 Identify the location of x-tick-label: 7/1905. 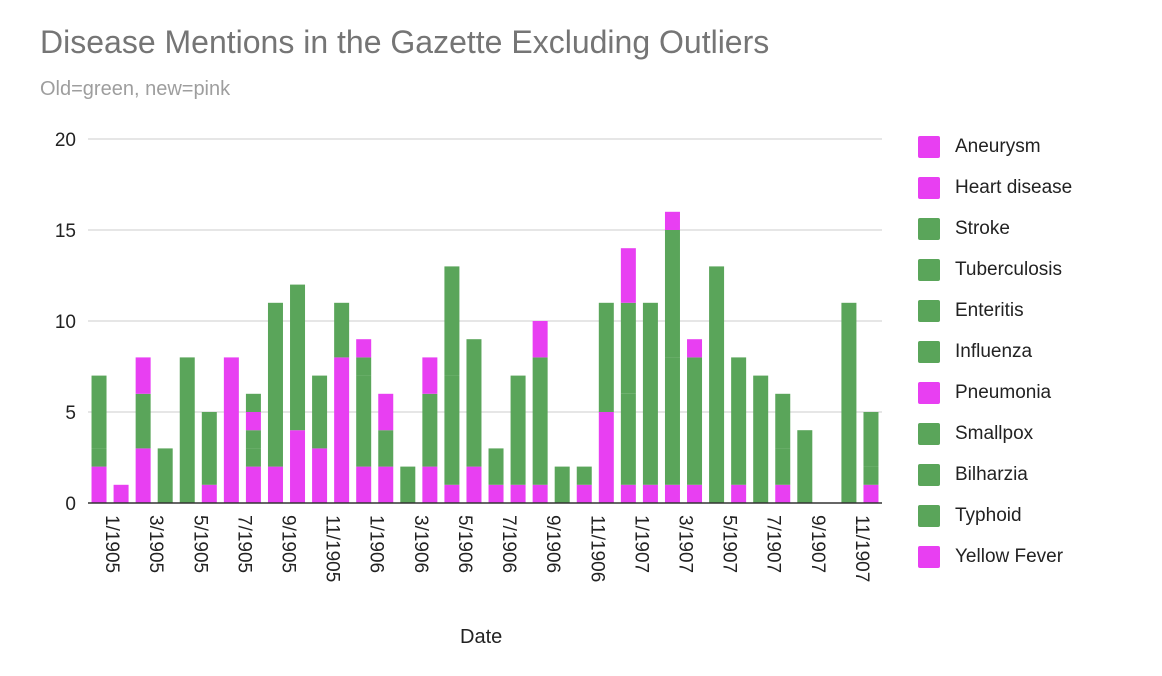
(243, 544).